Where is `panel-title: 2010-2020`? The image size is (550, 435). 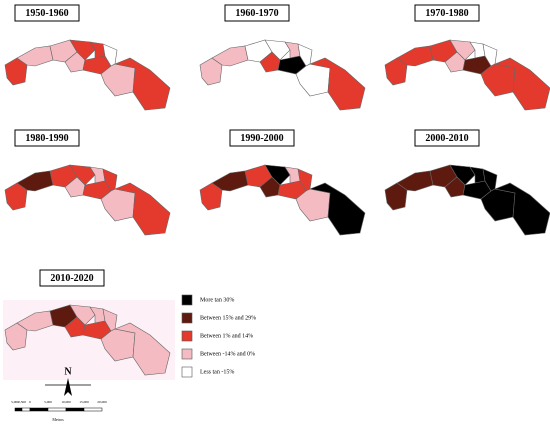 panel-title: 2010-2020 is located at coordinates (71, 278).